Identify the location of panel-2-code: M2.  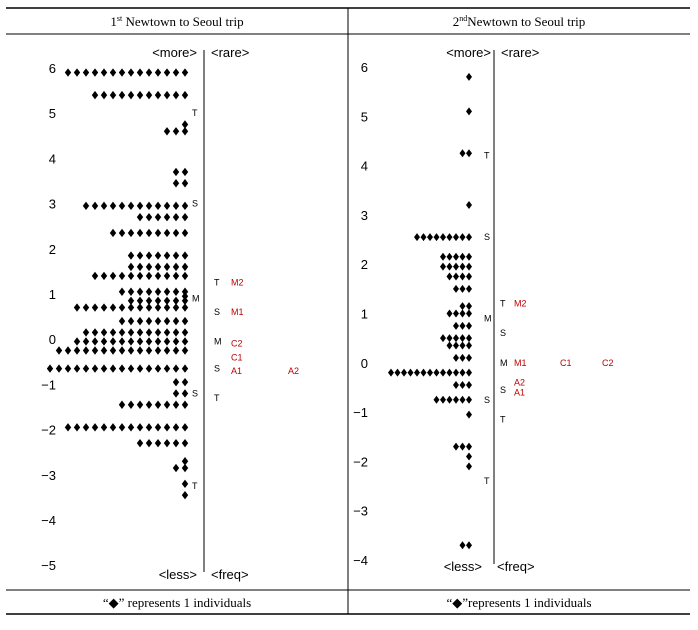
(520, 304).